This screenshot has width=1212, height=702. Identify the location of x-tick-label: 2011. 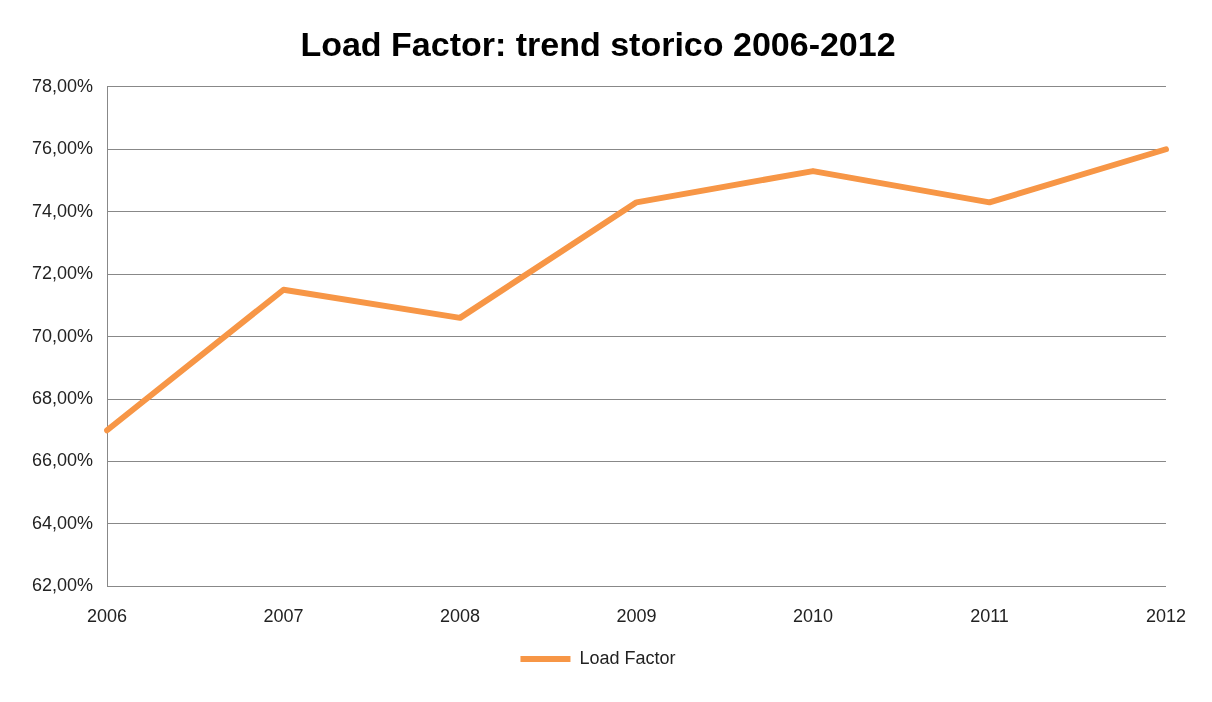
(989, 616).